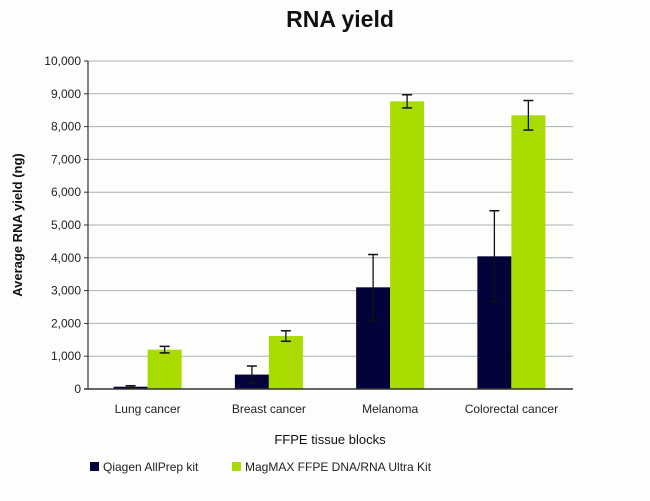  Describe the element at coordinates (66, 258) in the screenshot. I see `y-tick-label: 4,000` at that location.